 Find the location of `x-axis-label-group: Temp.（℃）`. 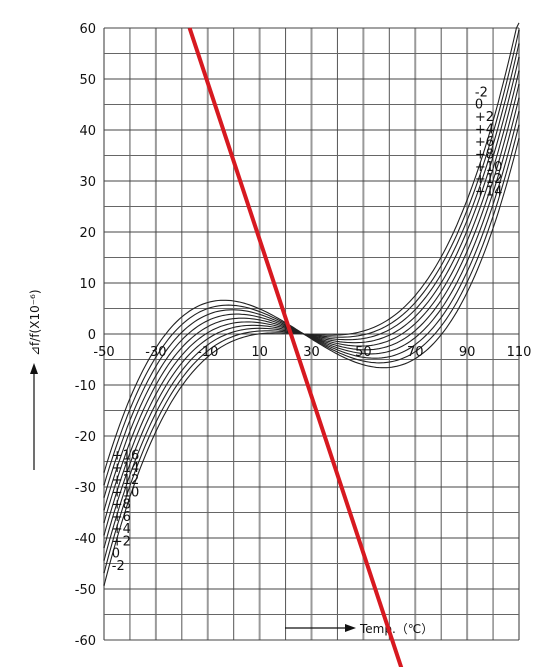

x-axis-label-group: Temp.（℃） is located at coordinates (359, 629).